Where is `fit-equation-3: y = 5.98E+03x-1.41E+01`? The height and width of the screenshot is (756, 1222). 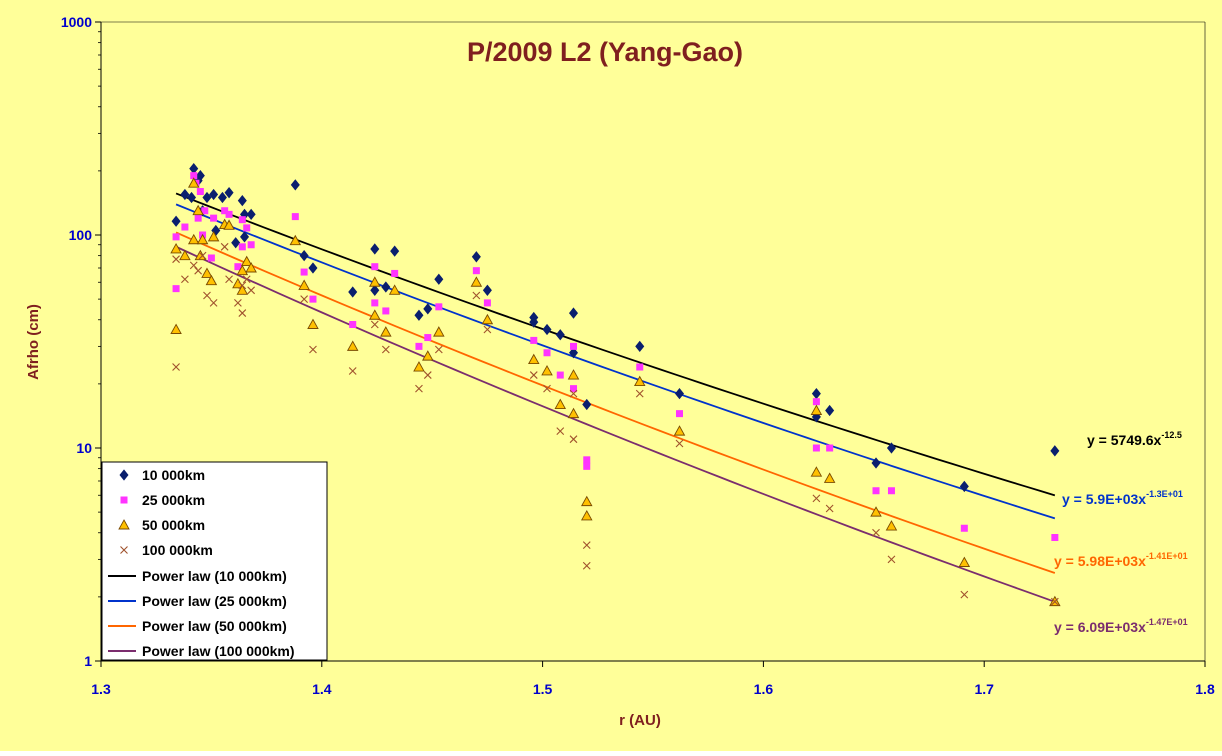 fit-equation-3: y = 5.98E+03x-1.41E+01 is located at coordinates (1121, 560).